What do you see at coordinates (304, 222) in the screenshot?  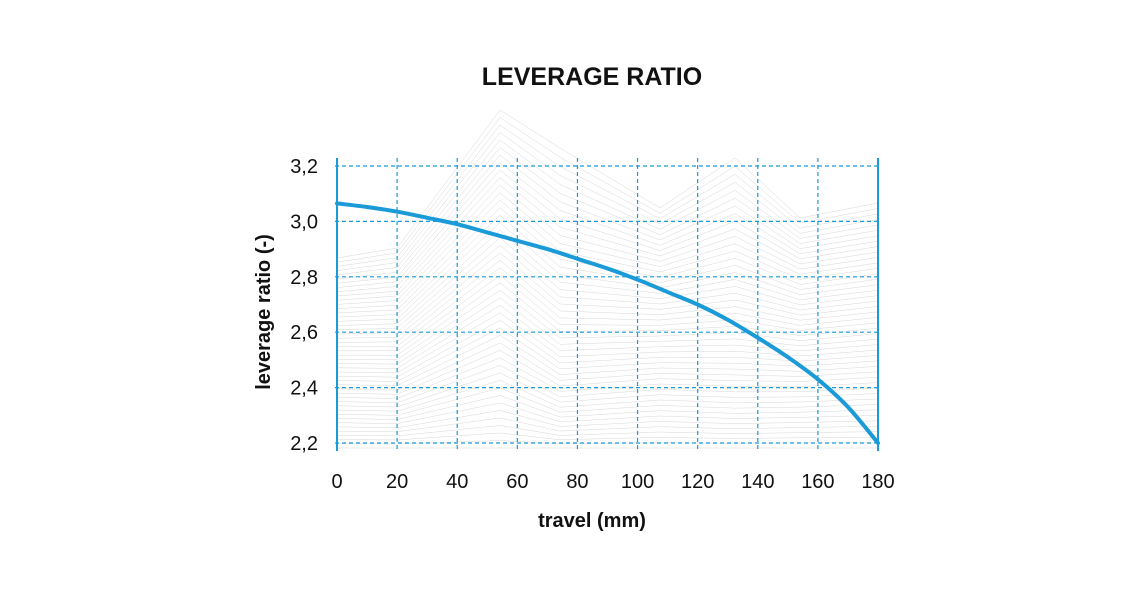 I see `y-tick-label: 3,0` at bounding box center [304, 222].